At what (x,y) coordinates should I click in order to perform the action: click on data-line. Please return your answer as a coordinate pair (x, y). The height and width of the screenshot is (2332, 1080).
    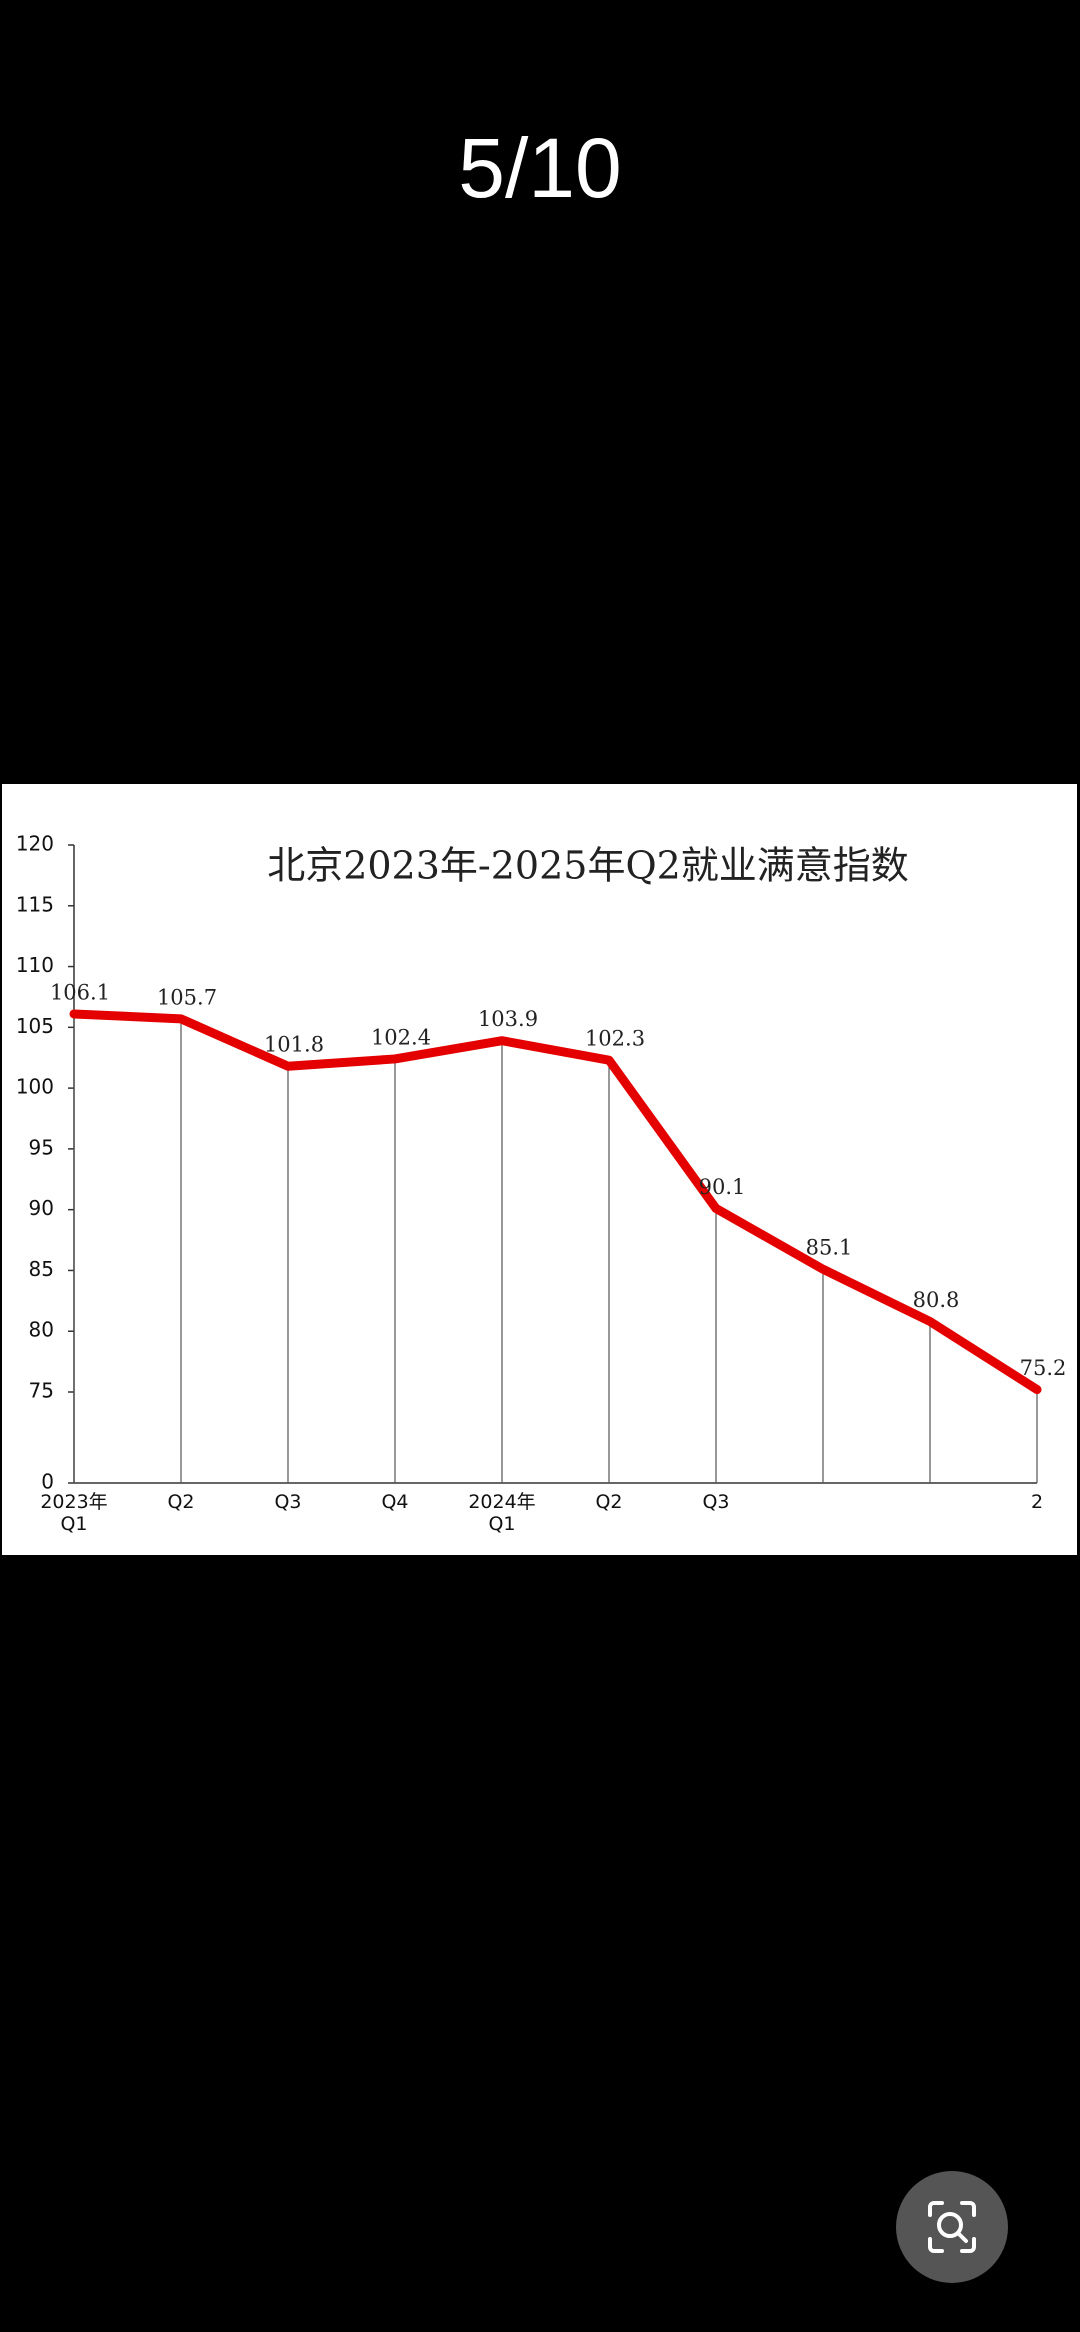
    Looking at the image, I should click on (555, 1202).